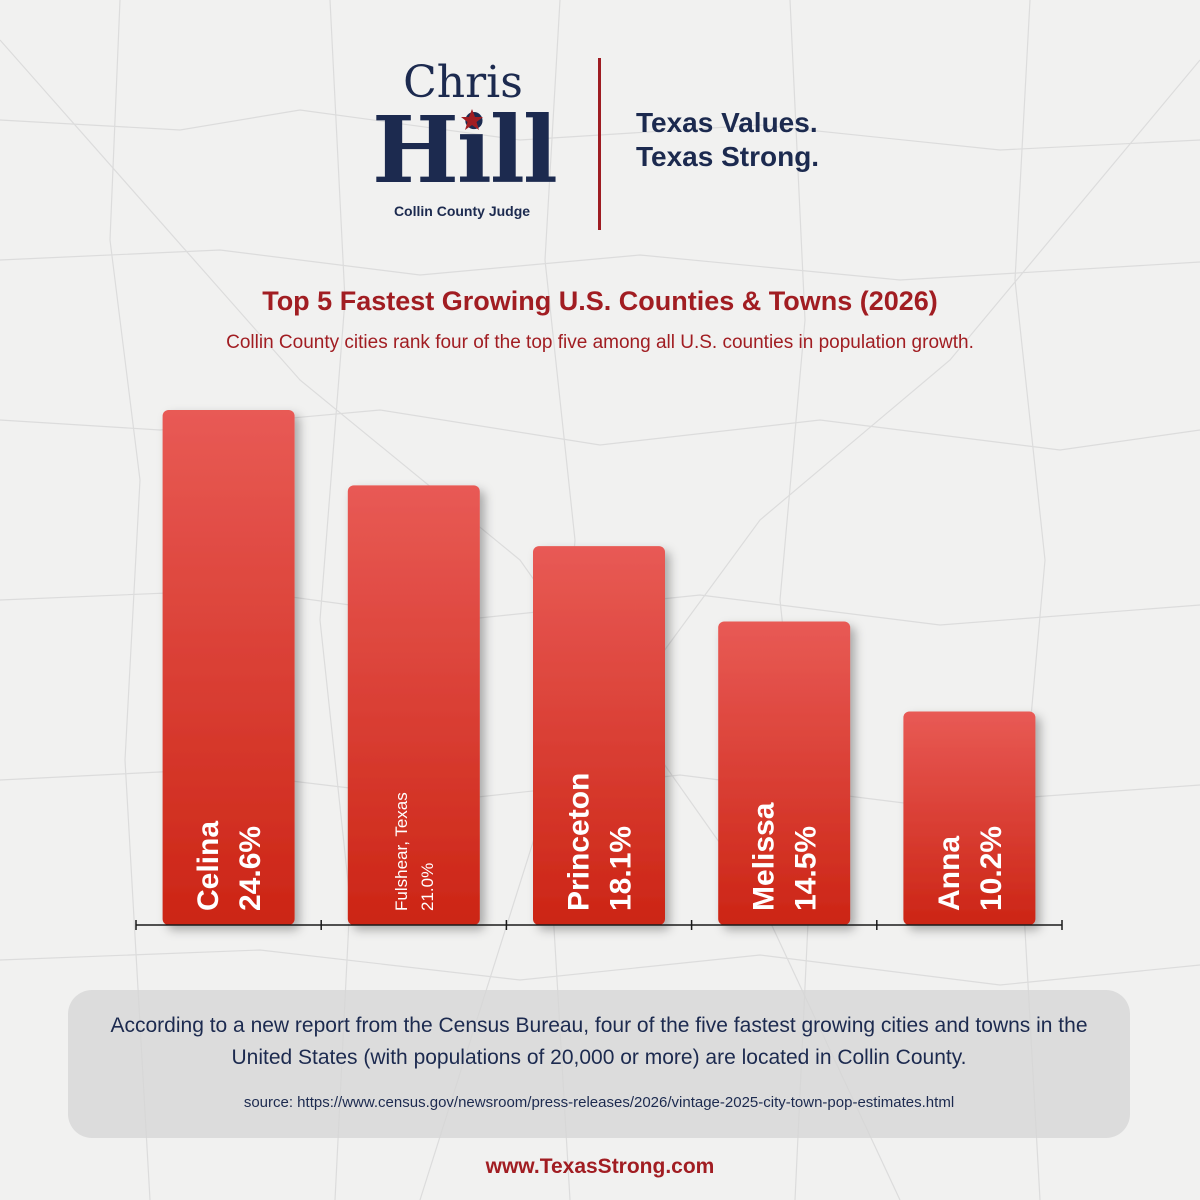  I want to click on bar-value-label: 21.0%, so click(427, 887).